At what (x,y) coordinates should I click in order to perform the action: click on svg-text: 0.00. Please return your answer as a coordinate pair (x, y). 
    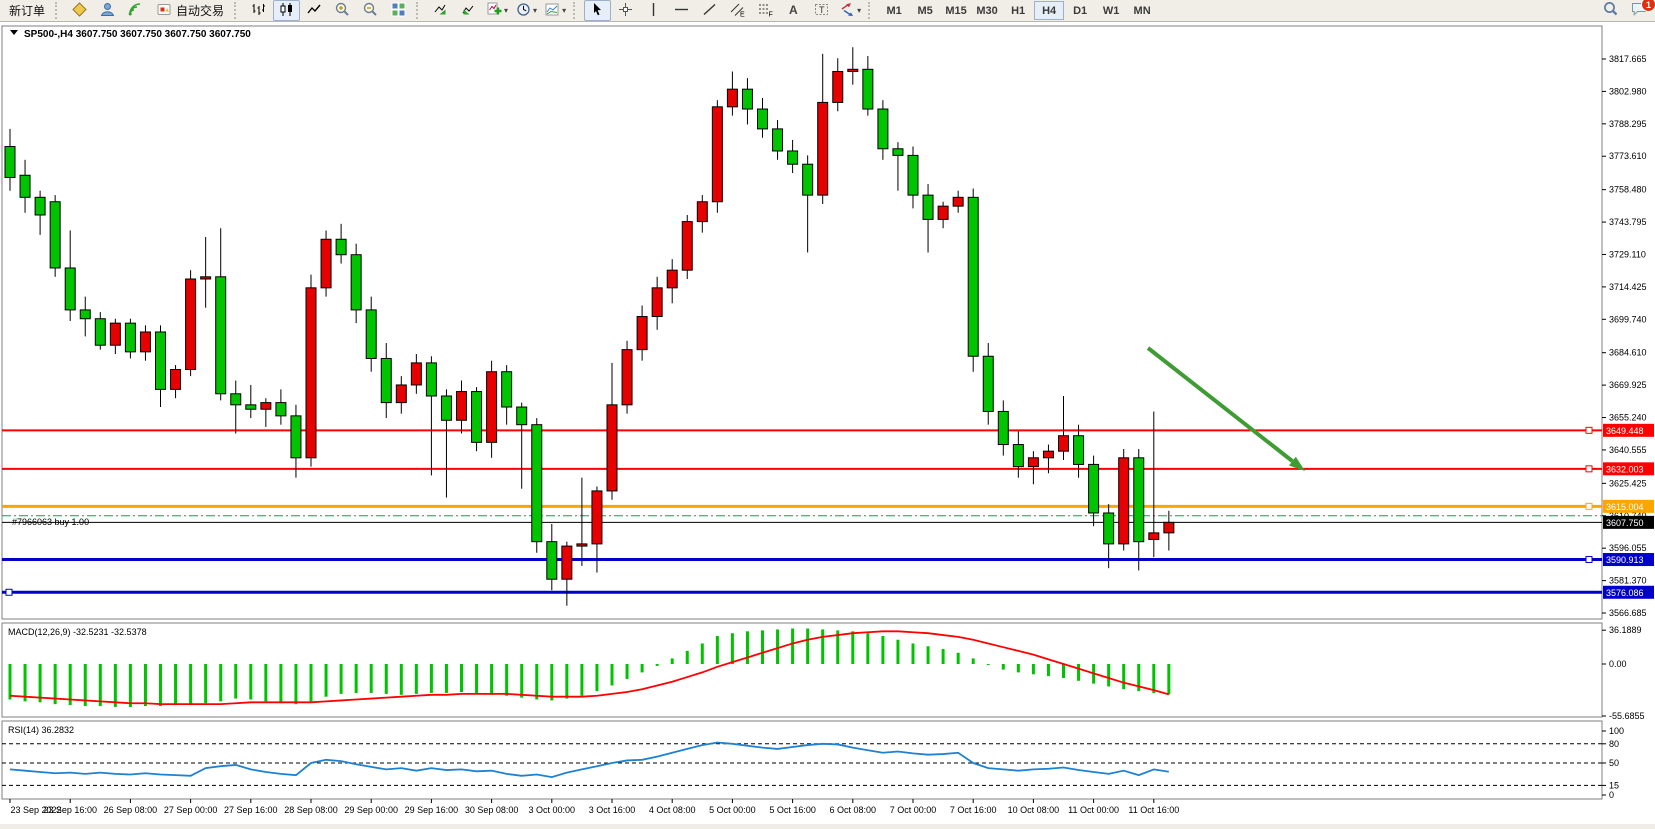
    Looking at the image, I should click on (1618, 664).